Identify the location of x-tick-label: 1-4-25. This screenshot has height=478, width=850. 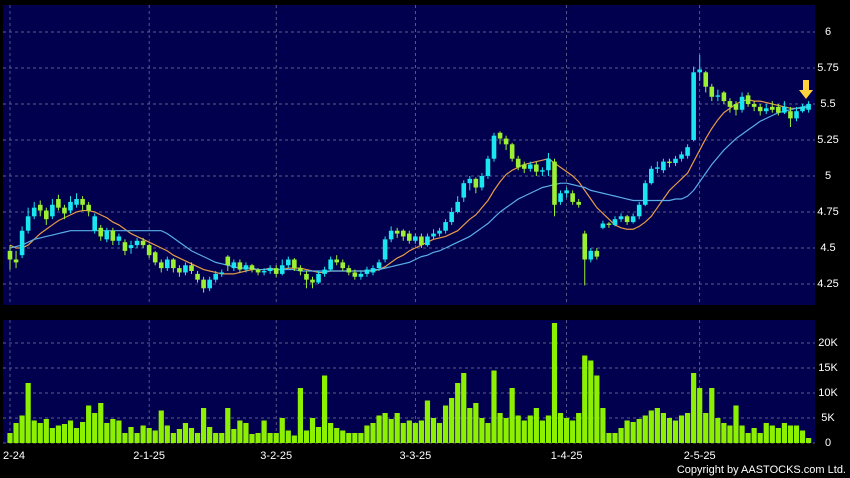
(567, 456).